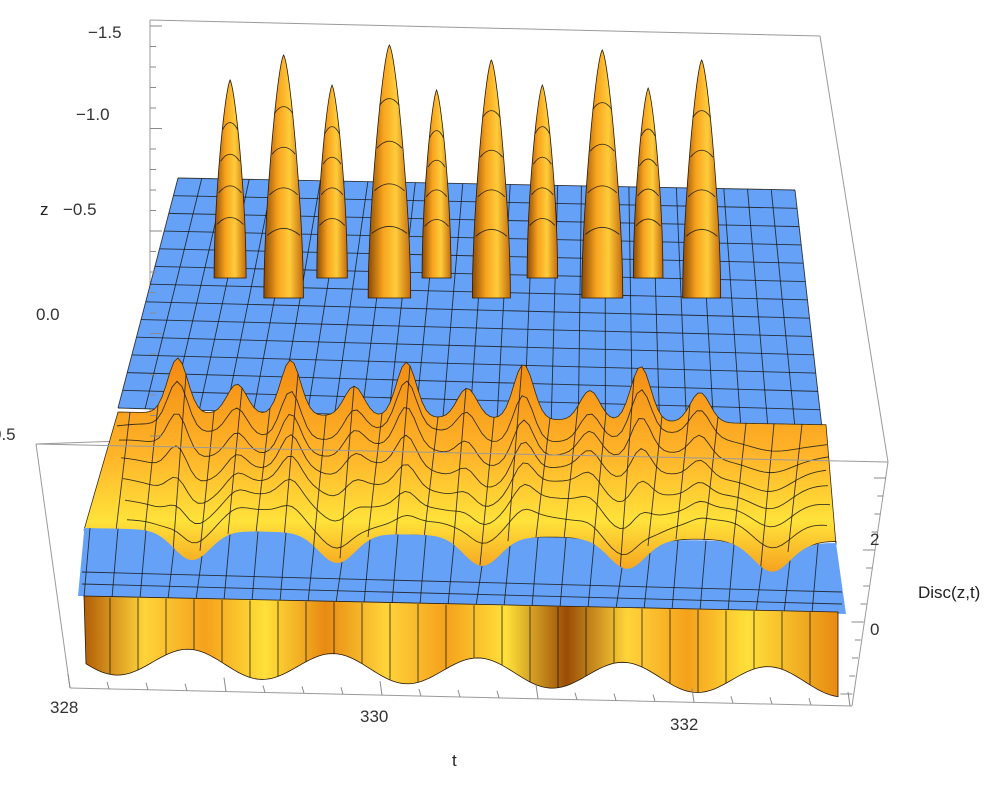 The width and height of the screenshot is (996, 794). I want to click on t-axis-label: t, so click(454, 760).